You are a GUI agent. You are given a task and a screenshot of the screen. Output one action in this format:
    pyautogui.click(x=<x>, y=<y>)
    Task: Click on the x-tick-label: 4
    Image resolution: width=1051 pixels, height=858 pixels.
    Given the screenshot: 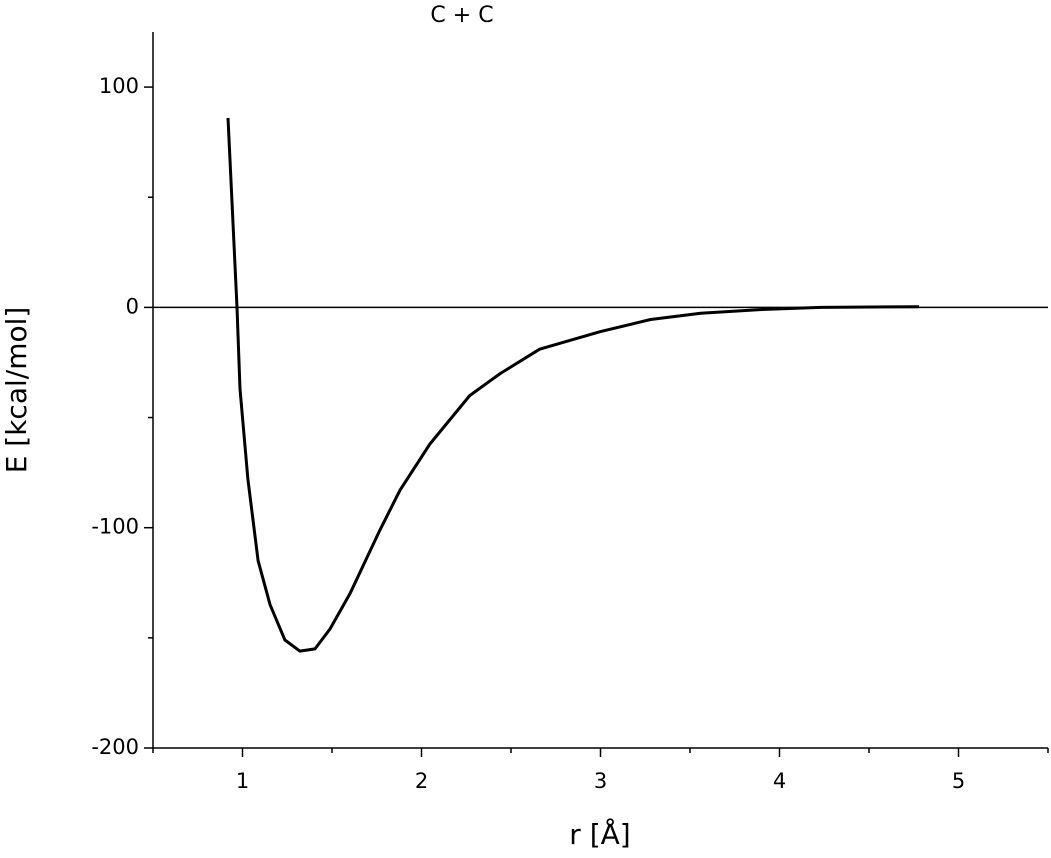 What is the action you would take?
    pyautogui.click(x=779, y=781)
    